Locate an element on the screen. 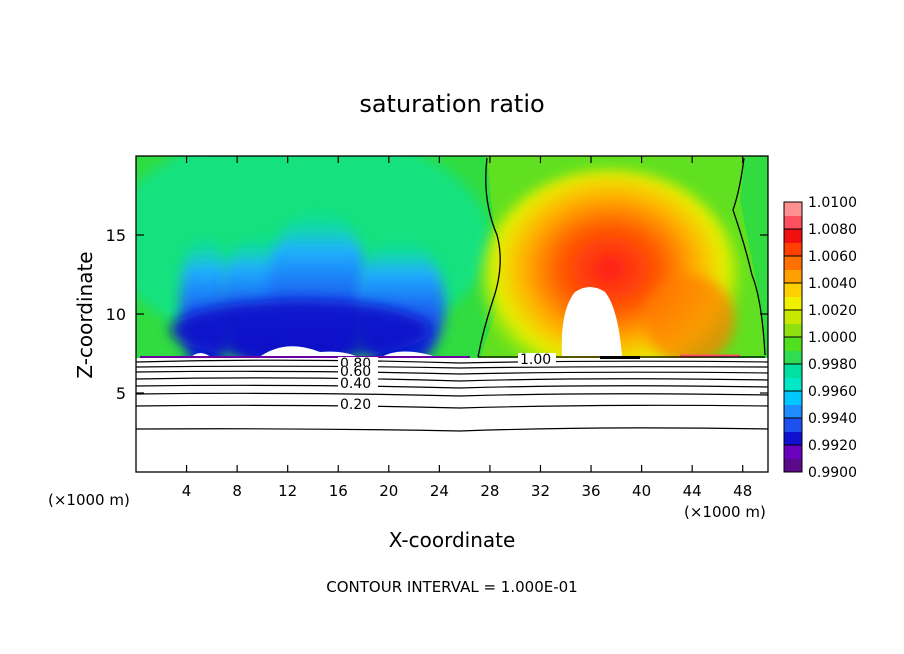  x-tick-label: 44 is located at coordinates (692, 491).